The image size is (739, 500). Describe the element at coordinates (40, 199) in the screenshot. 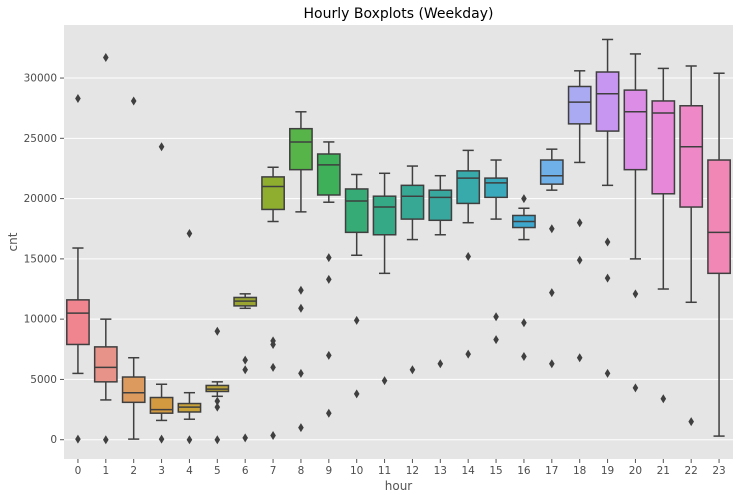

I see `y-tick-label: 20000` at that location.